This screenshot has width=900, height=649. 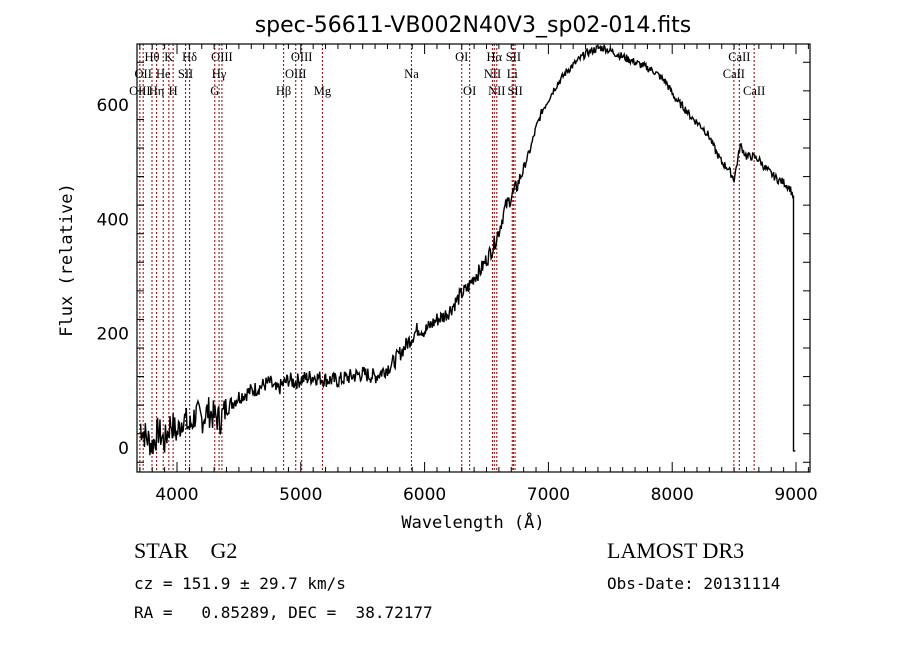 What do you see at coordinates (513, 74) in the screenshot?
I see `spectral-line-label: Li` at bounding box center [513, 74].